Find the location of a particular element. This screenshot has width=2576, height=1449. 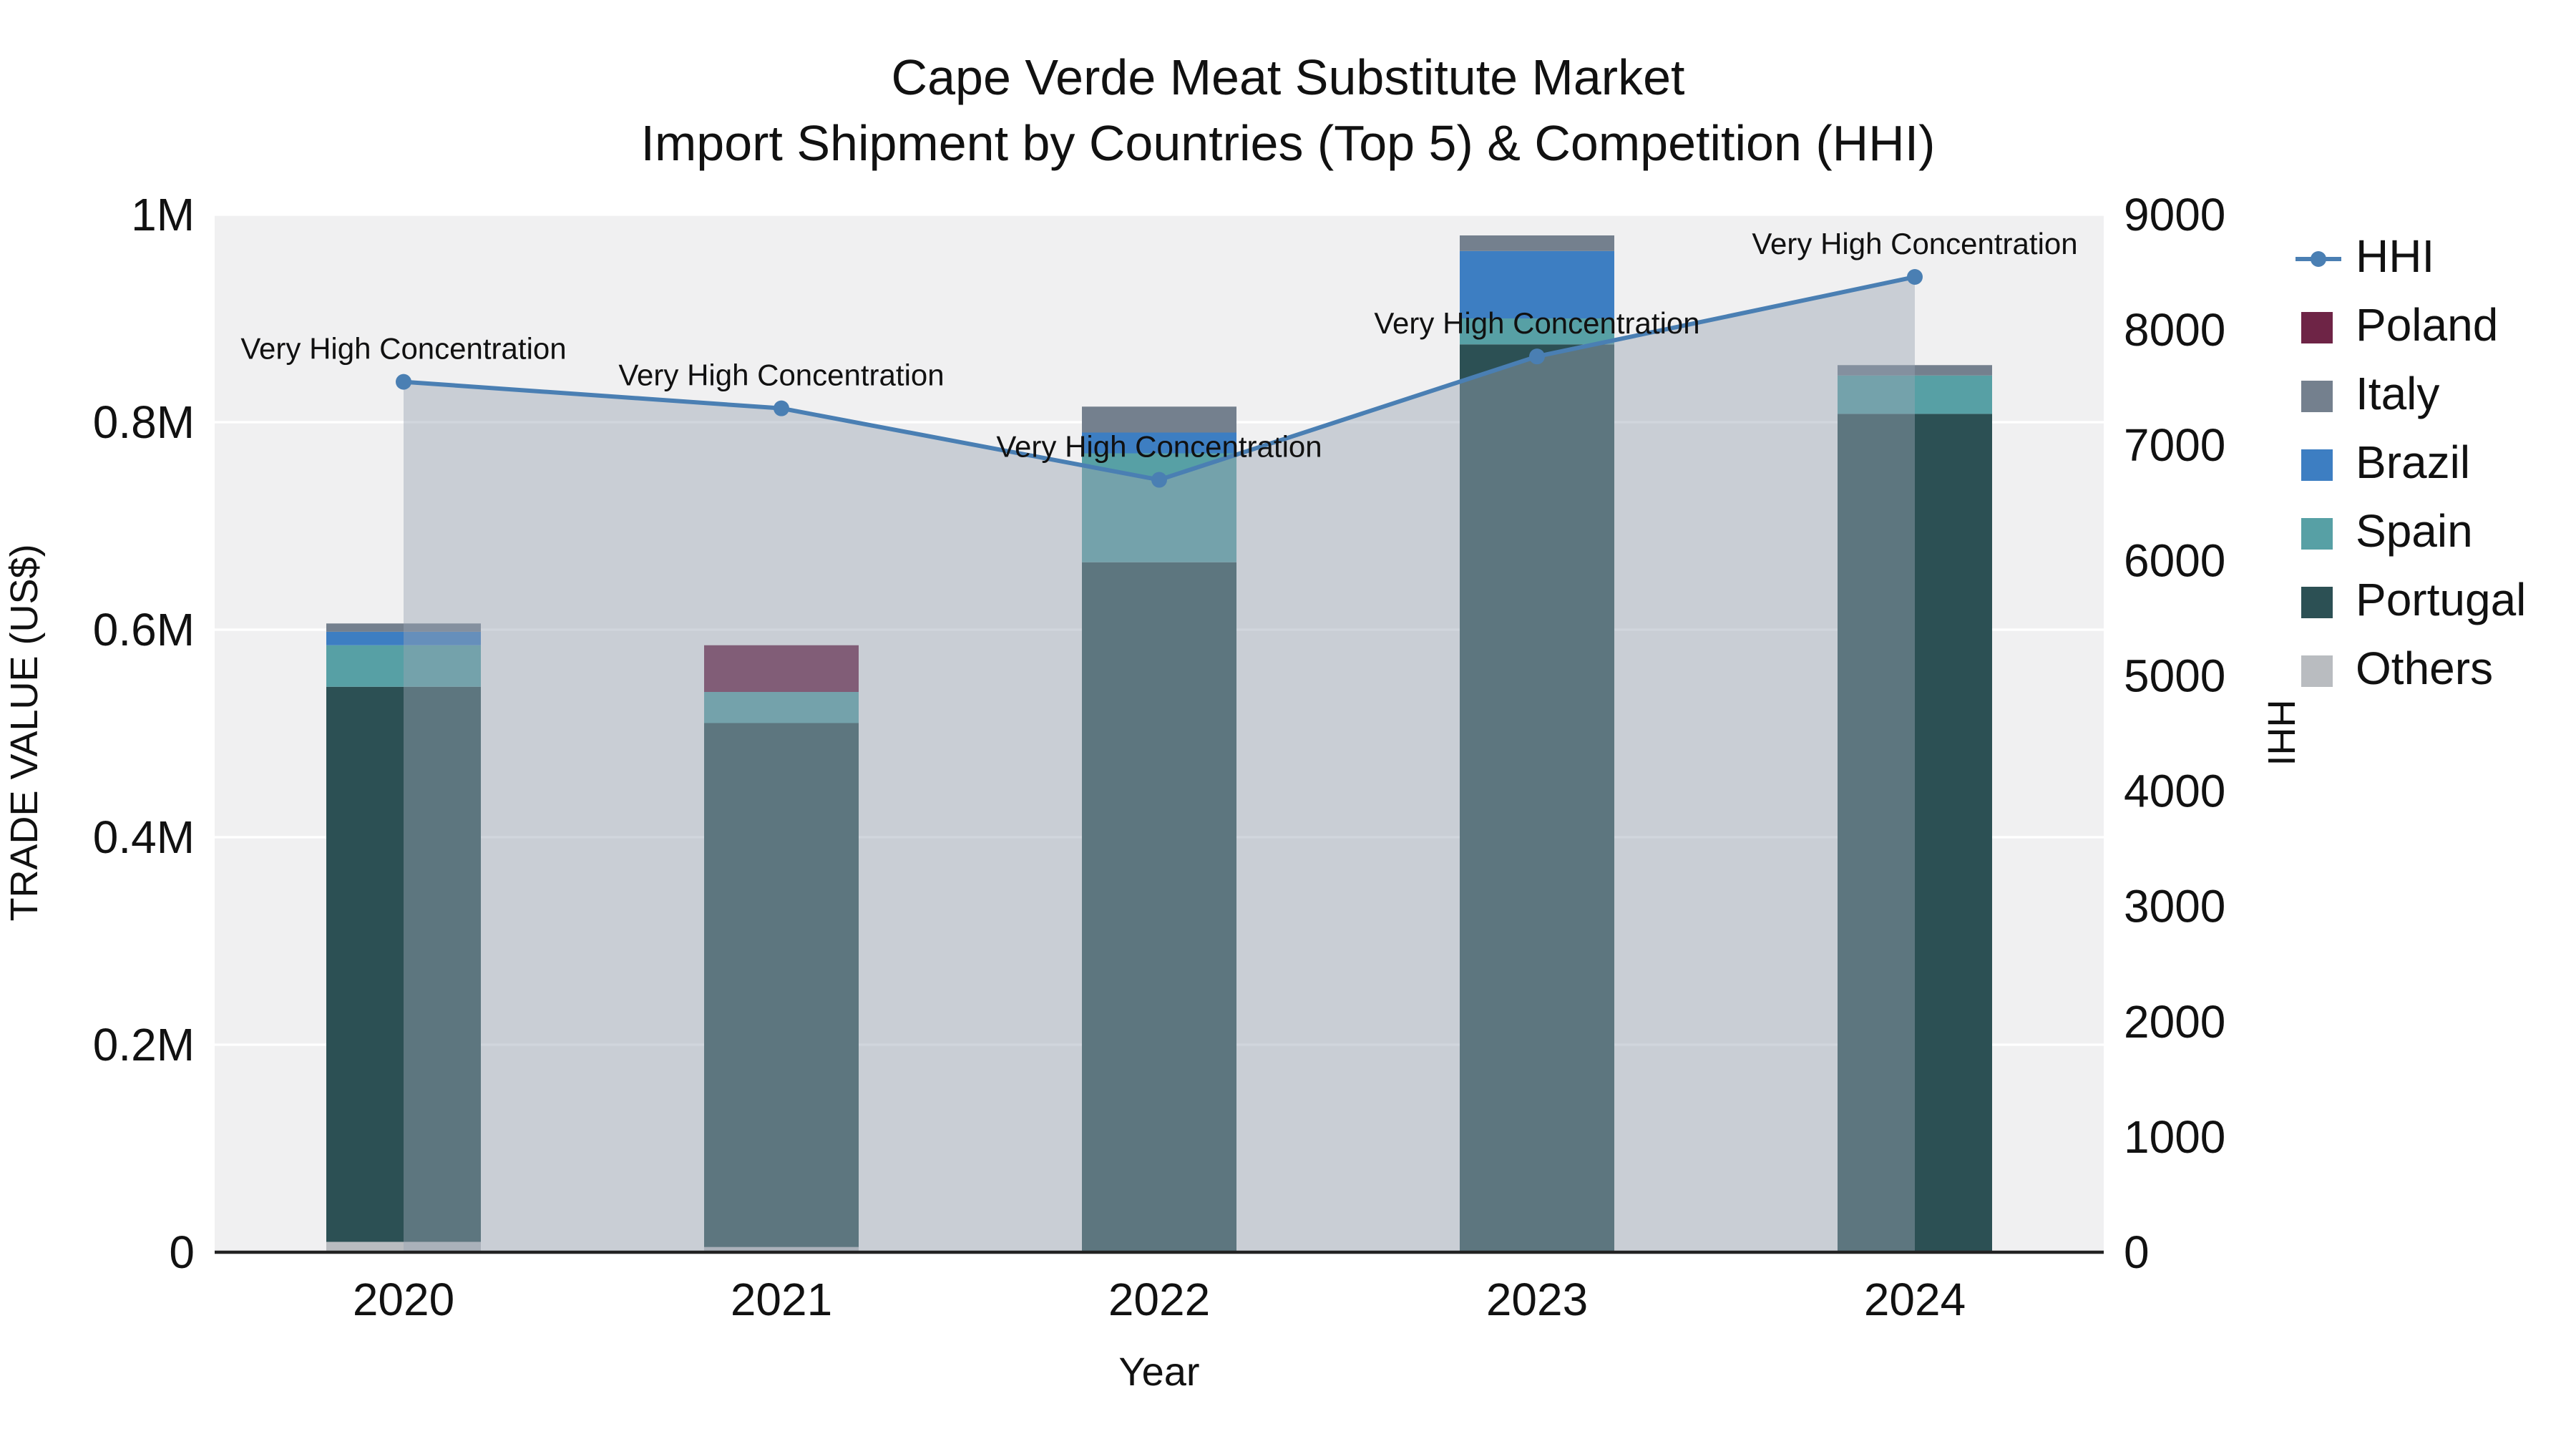

bar-2023-portugal is located at coordinates (1537, 798).